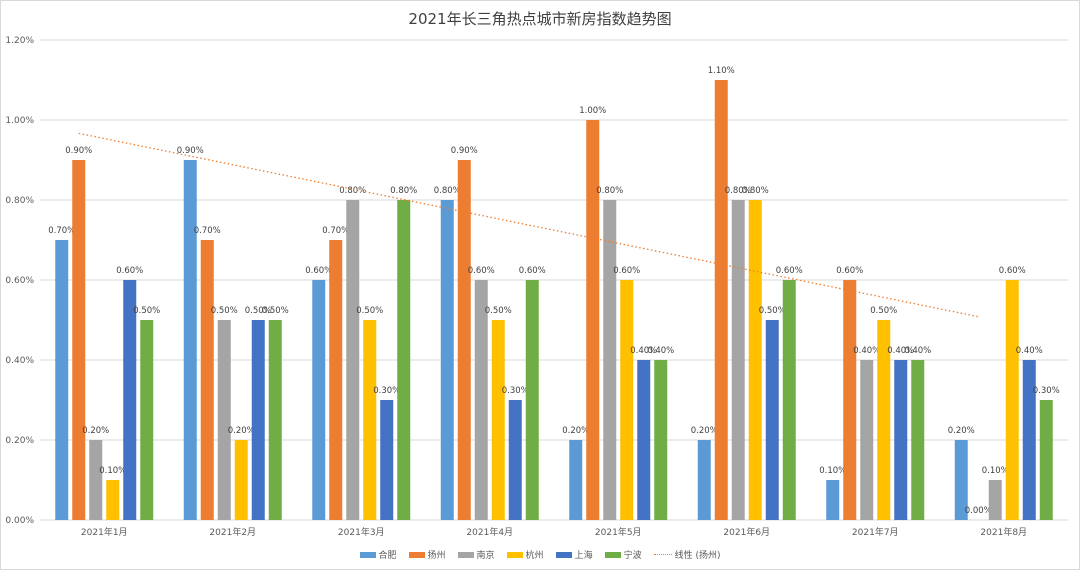 The width and height of the screenshot is (1080, 570). I want to click on chart-legend: 合肥 扬州 南京 杭州 上海 宁波 线性 (扬州), so click(540, 554).